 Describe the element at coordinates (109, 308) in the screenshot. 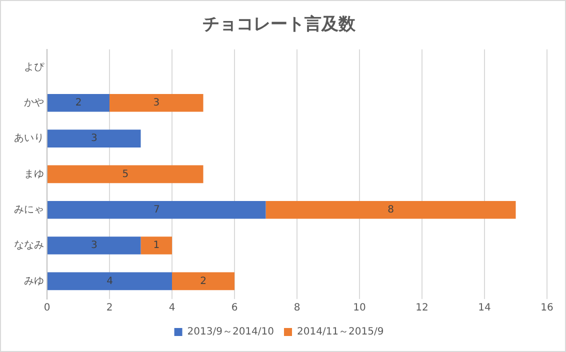

I see `x-tick-label: 2` at that location.